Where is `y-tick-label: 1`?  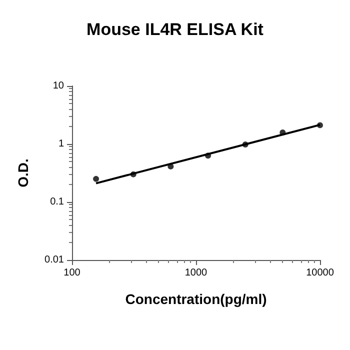
y-tick-label: 1 is located at coordinates (61, 144).